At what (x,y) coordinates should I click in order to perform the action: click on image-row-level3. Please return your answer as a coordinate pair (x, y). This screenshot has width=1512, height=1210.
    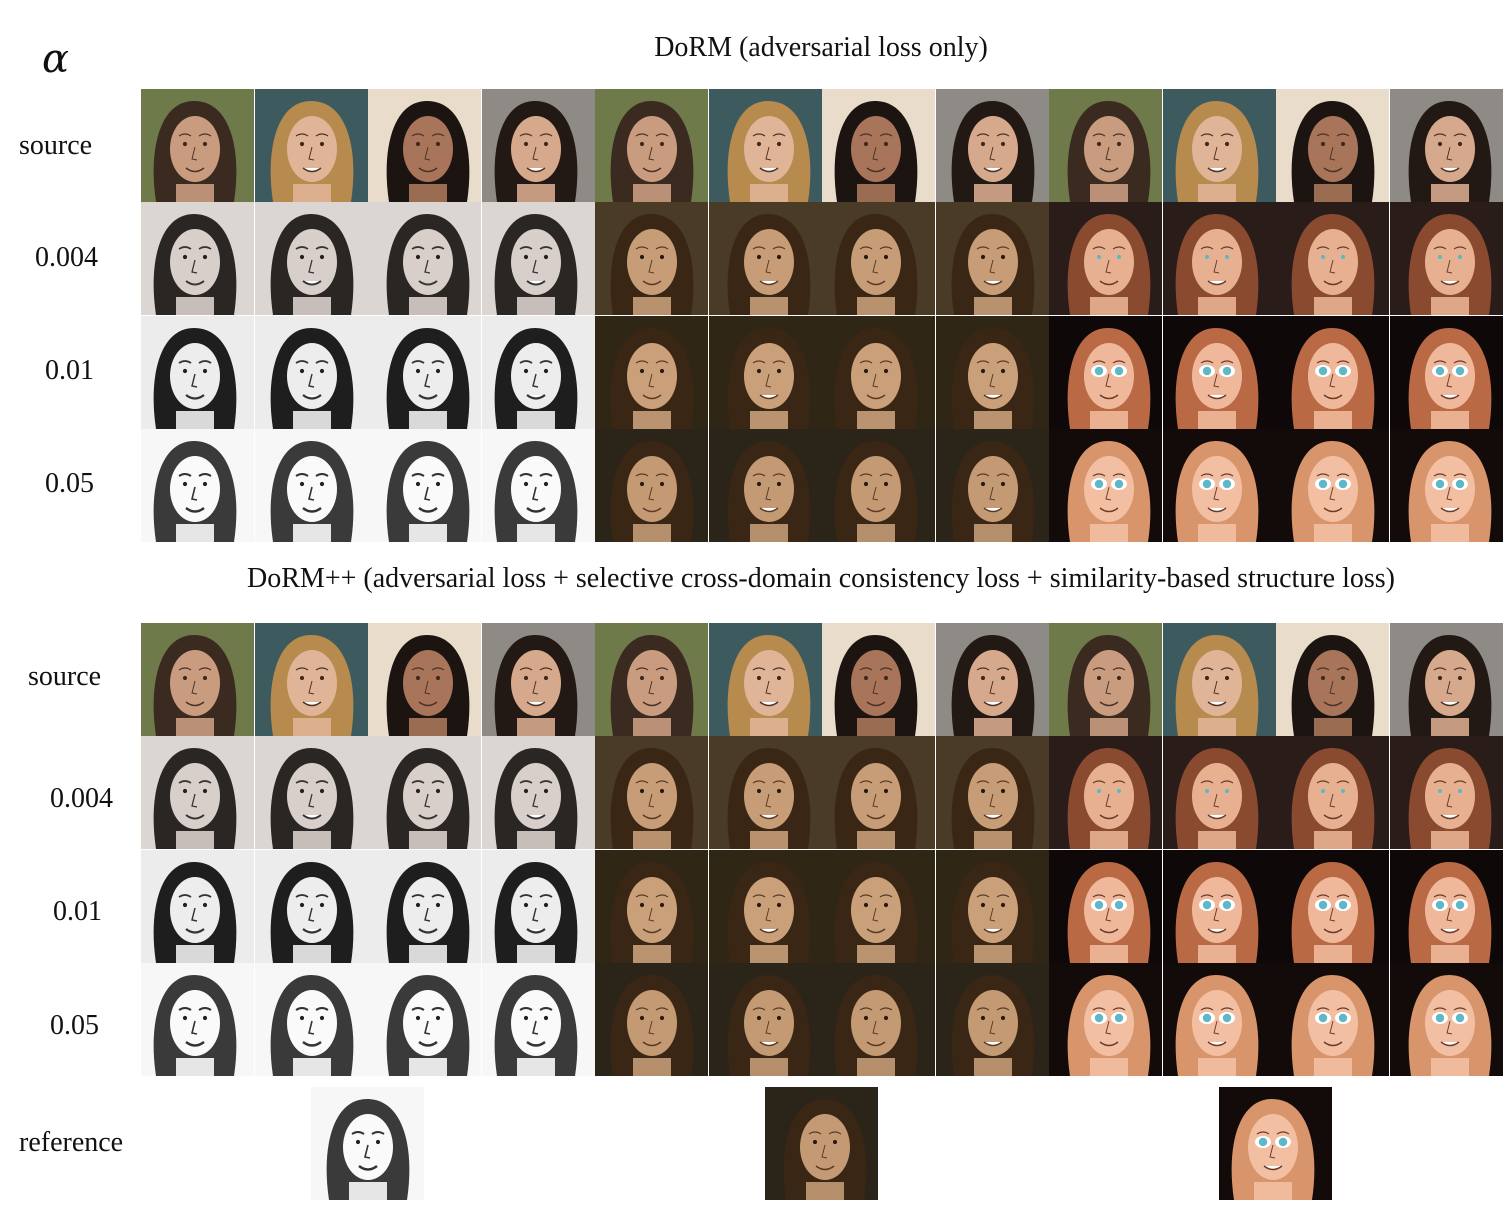
    Looking at the image, I should click on (822, 485).